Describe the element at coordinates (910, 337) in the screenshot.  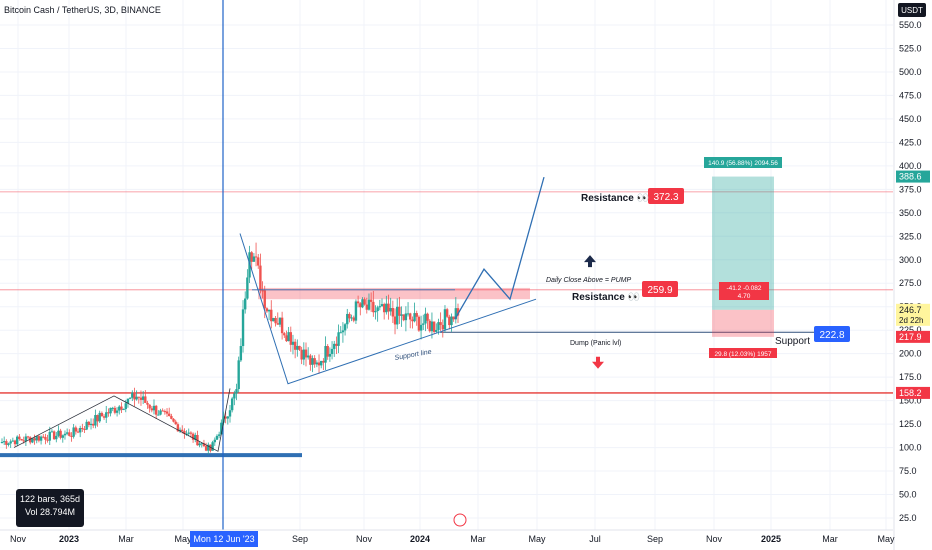
I see `axis-price-tag-label: 217.9` at that location.